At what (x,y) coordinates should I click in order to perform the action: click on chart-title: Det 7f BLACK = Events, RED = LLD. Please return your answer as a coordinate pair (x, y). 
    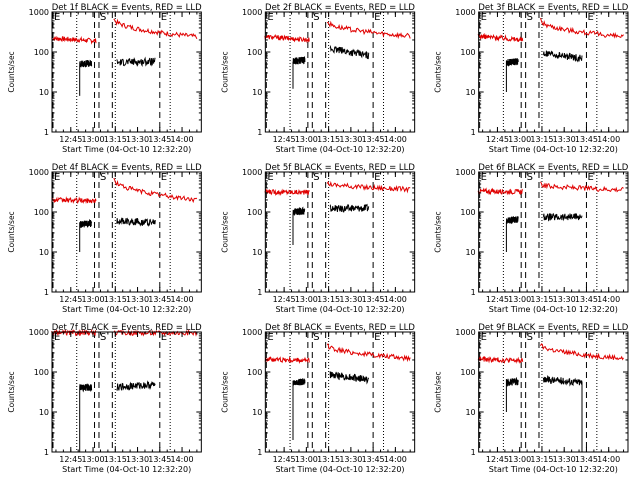
    Looking at the image, I should click on (127, 328).